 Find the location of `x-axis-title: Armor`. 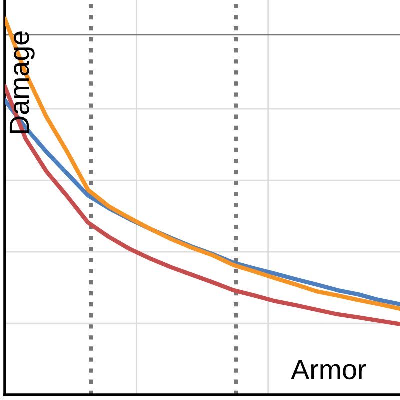

x-axis-title: Armor is located at coordinates (328, 370).